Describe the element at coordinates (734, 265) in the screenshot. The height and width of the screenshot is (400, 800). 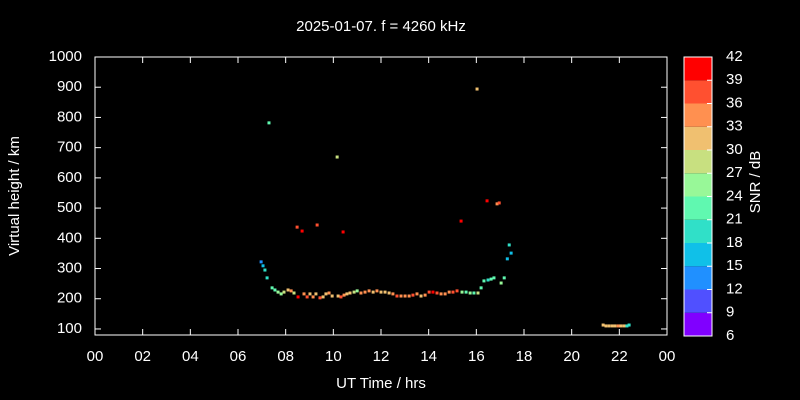
I see `colorbar-tick-label: 15` at that location.